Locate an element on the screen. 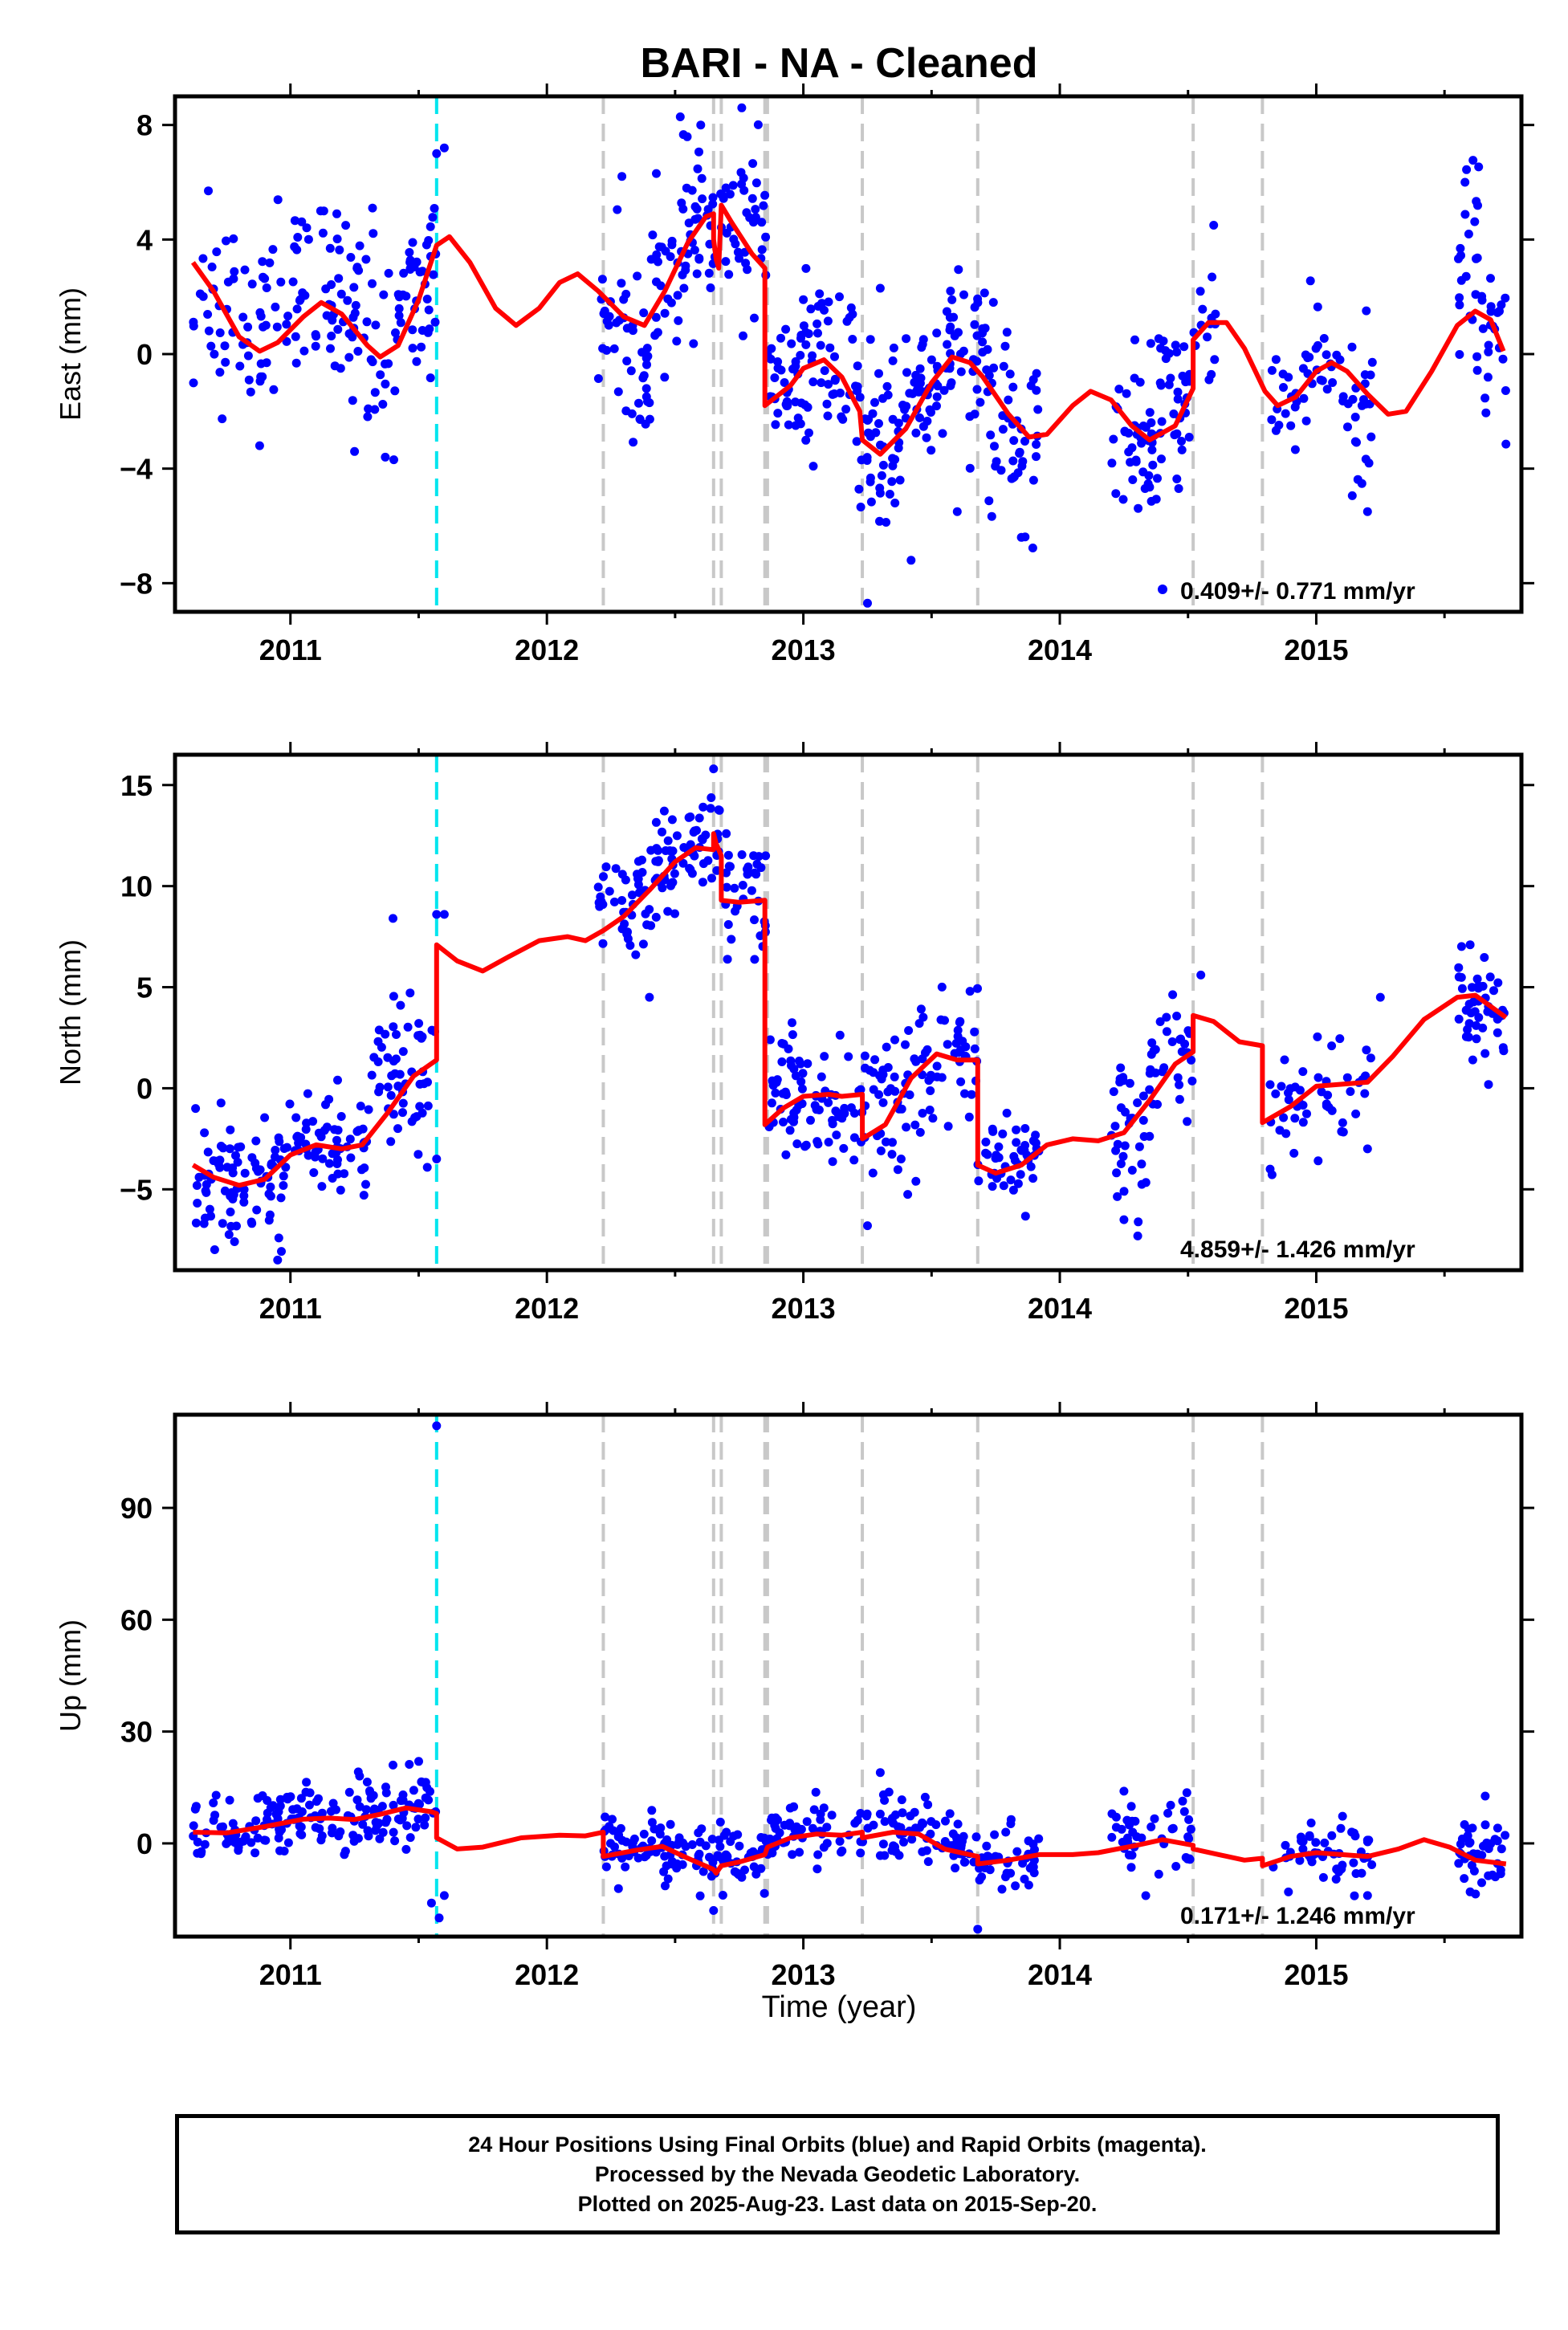 Image resolution: width=1568 pixels, height=2330 pixels. rate-label: 0.409+/- 0.771 mm/yr is located at coordinates (1297, 591).